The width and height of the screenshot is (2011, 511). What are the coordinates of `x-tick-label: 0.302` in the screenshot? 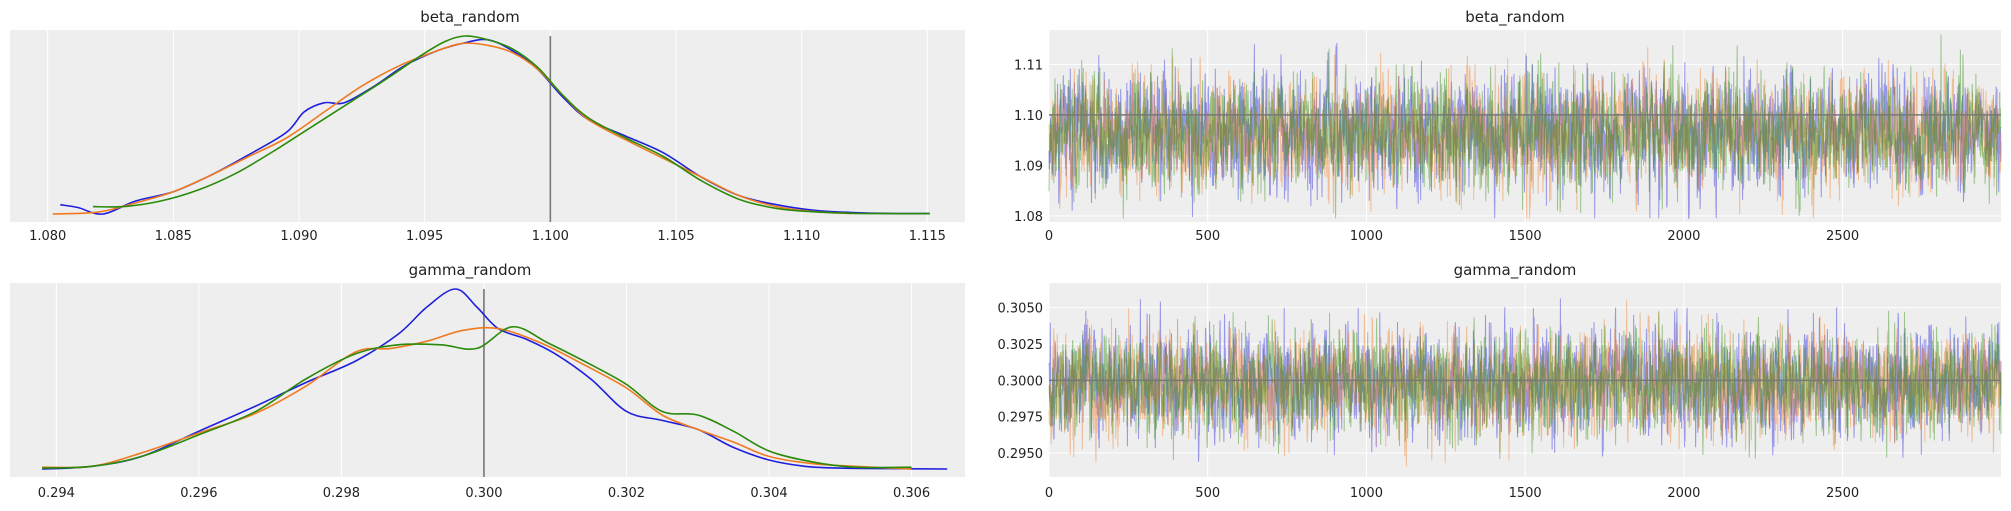 It's located at (626, 493).